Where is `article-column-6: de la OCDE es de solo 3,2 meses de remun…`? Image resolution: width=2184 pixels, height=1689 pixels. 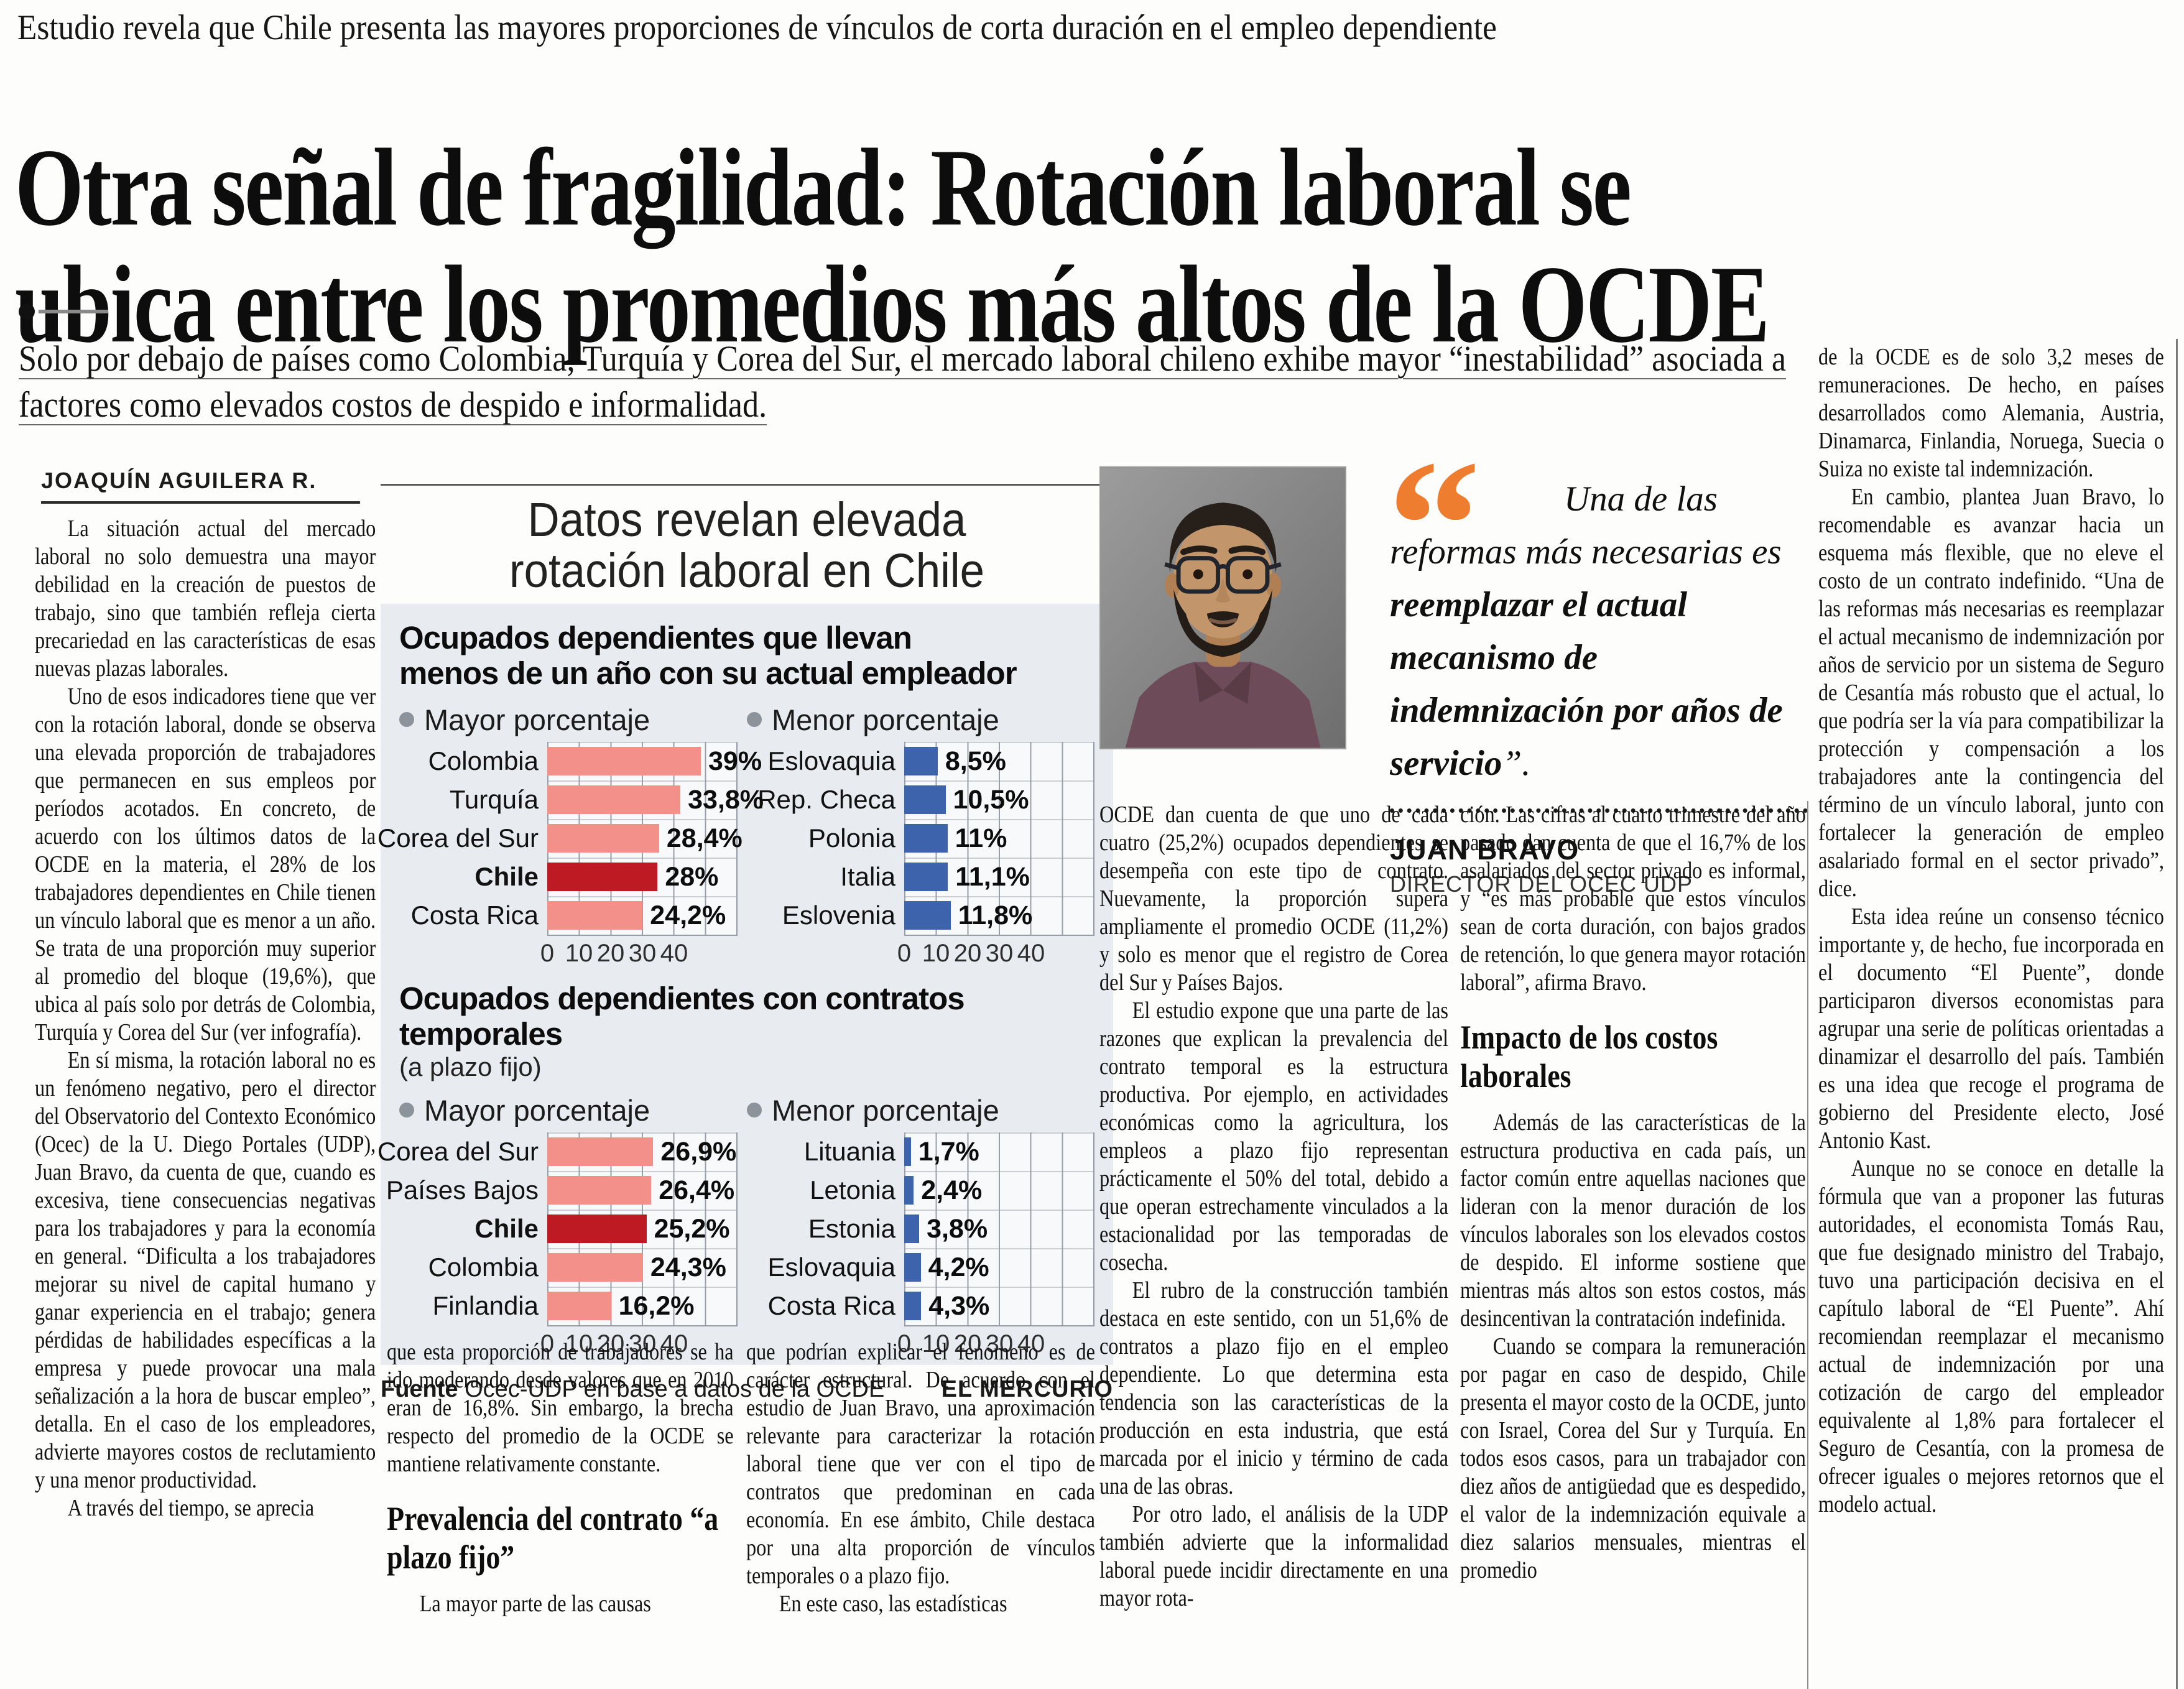 article-column-6: de la OCDE es de solo 3,2 meses de remun… is located at coordinates (1991, 1015).